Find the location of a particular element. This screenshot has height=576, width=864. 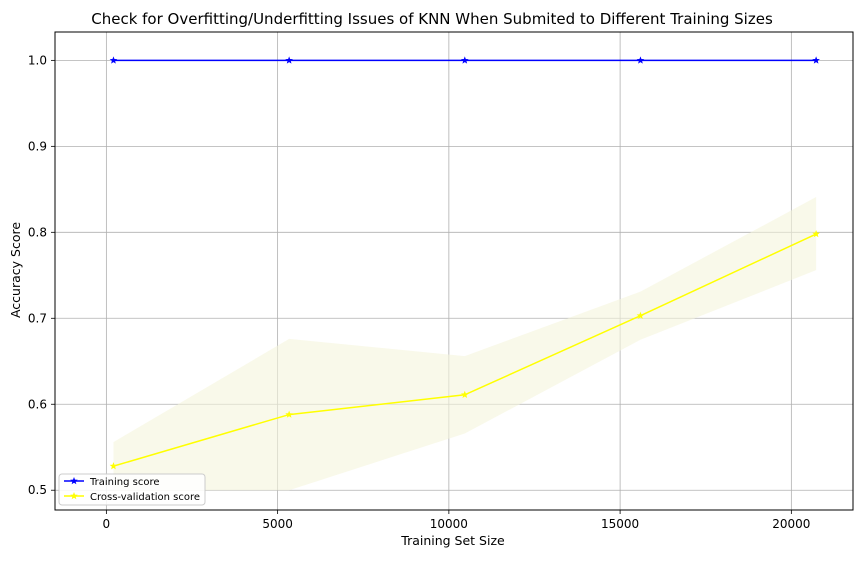

x-axis-ticks: 0 5000 10000 15000 20000 is located at coordinates (456, 520).